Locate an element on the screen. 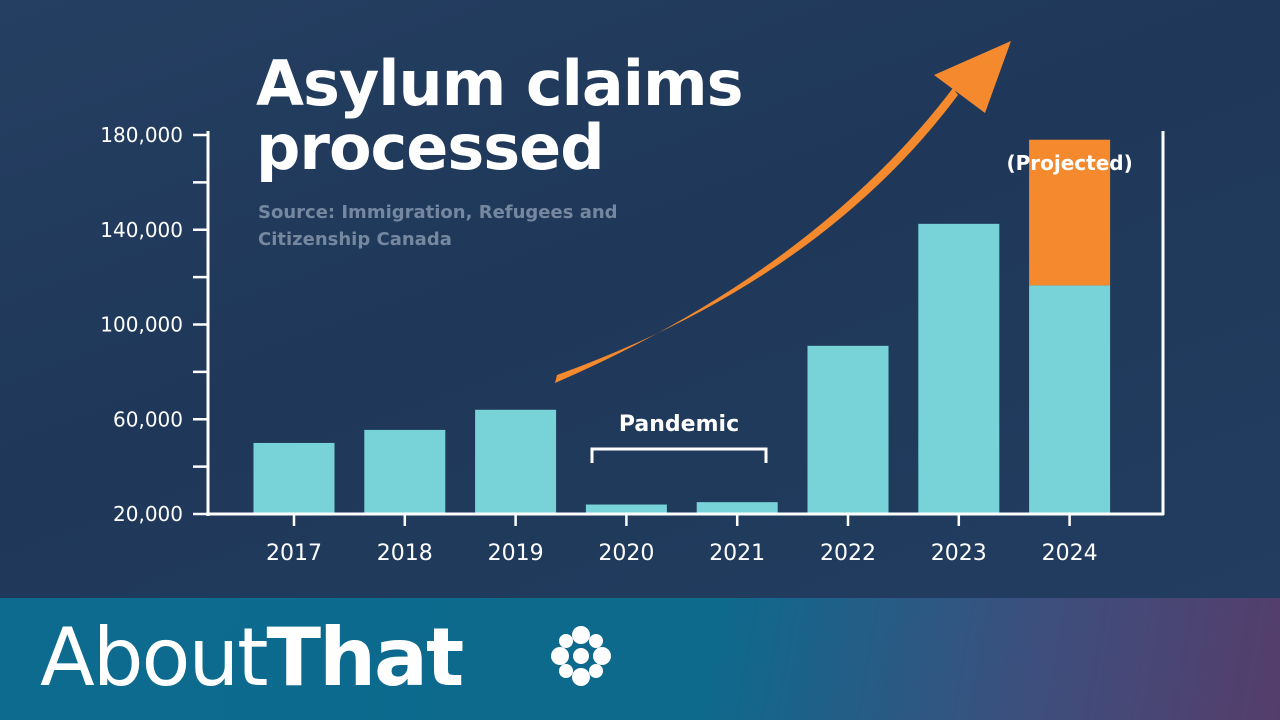 Image resolution: width=1280 pixels, height=720 pixels. chart-title: Asylum claims processed is located at coordinates (499, 115).